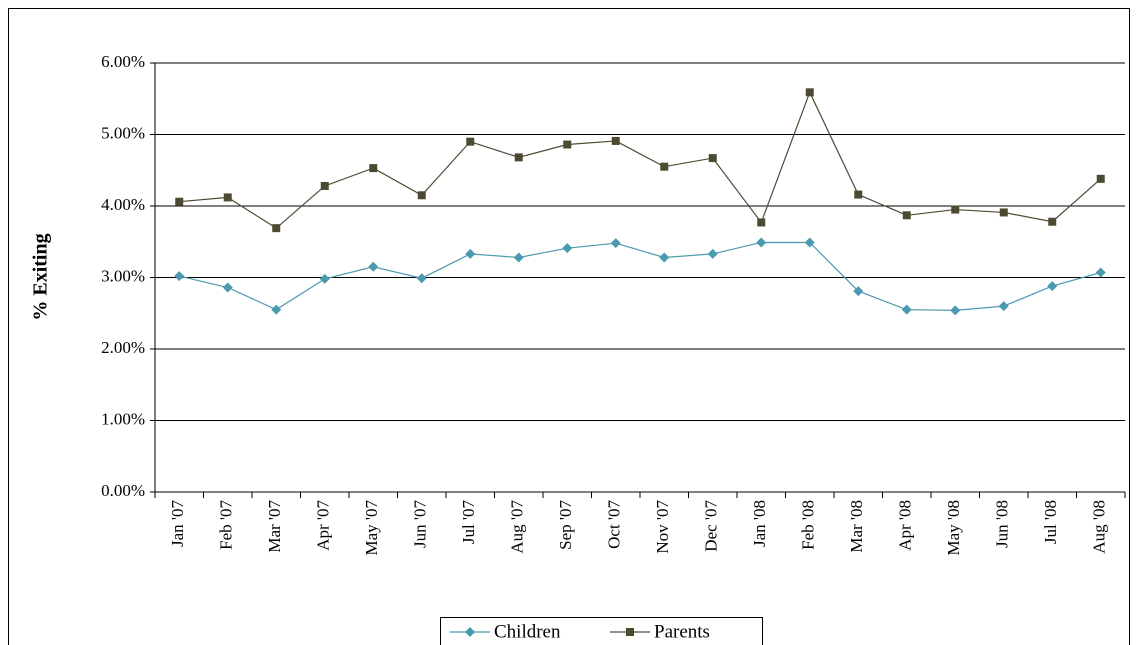 This screenshot has width=1136, height=645. I want to click on x-tick-label: Jan '07, so click(177, 523).